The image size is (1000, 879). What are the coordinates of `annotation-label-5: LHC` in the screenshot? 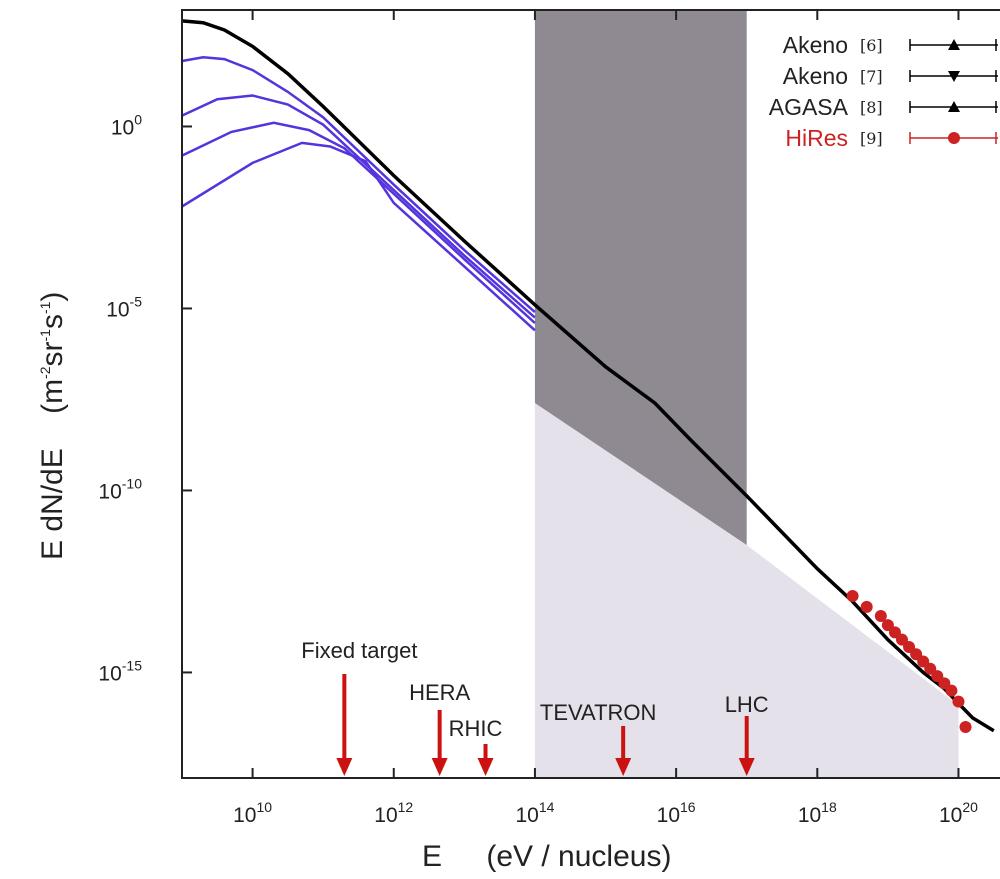 It's located at (747, 704).